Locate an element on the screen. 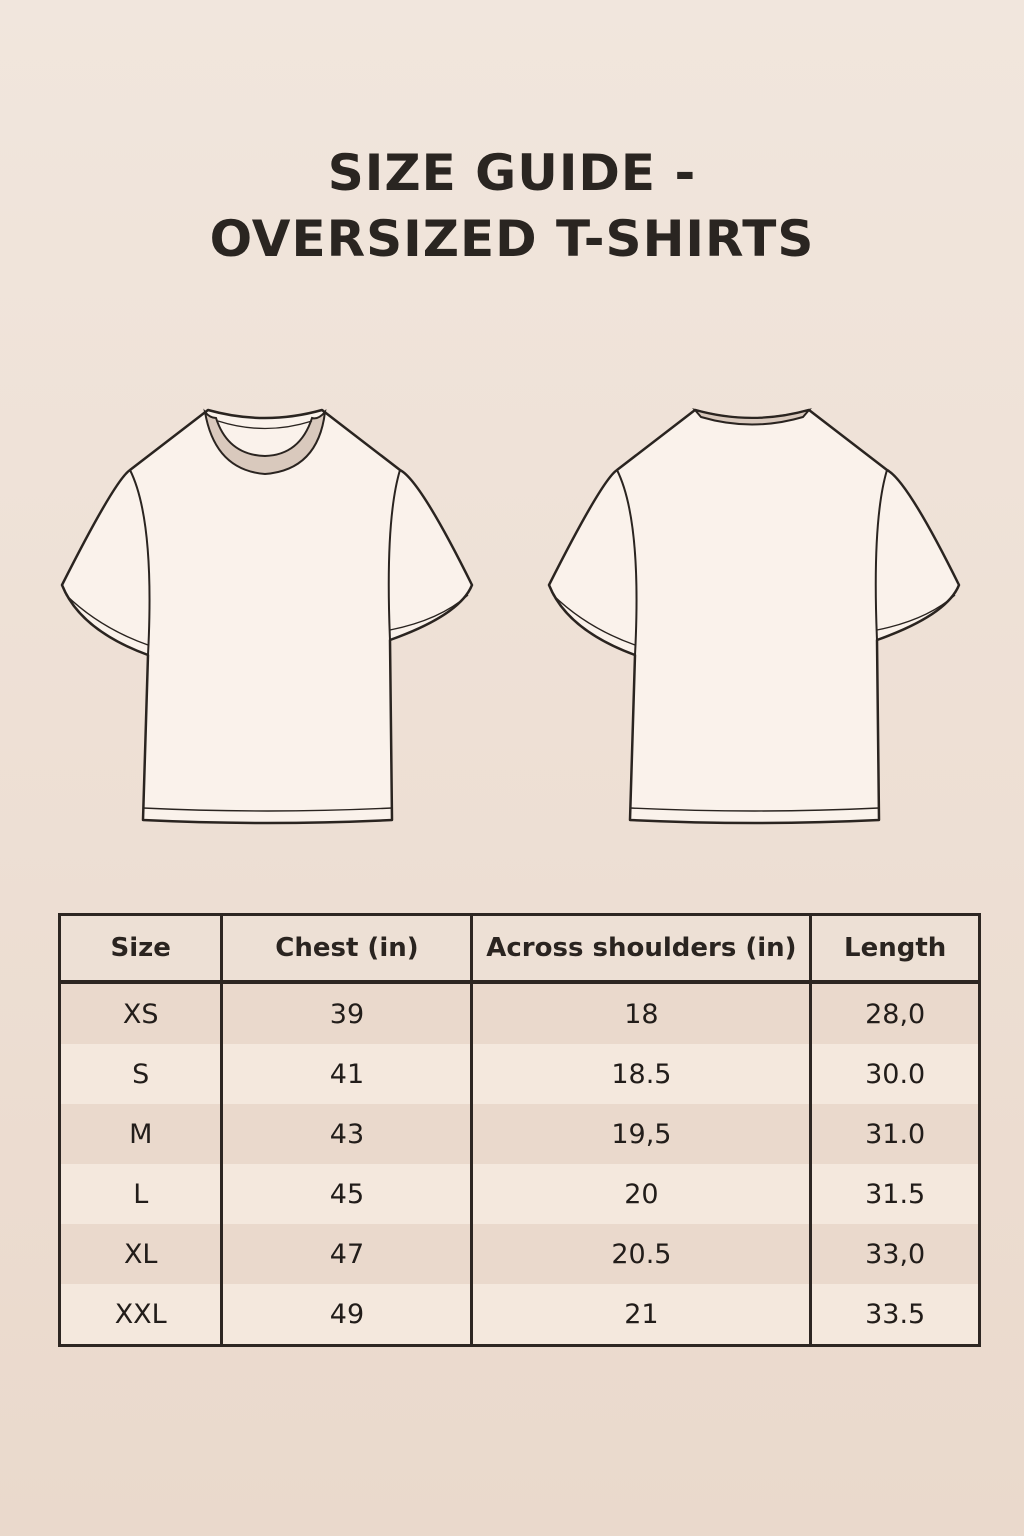  table-row: S 41 18.5 30.0 is located at coordinates (519, 1074).